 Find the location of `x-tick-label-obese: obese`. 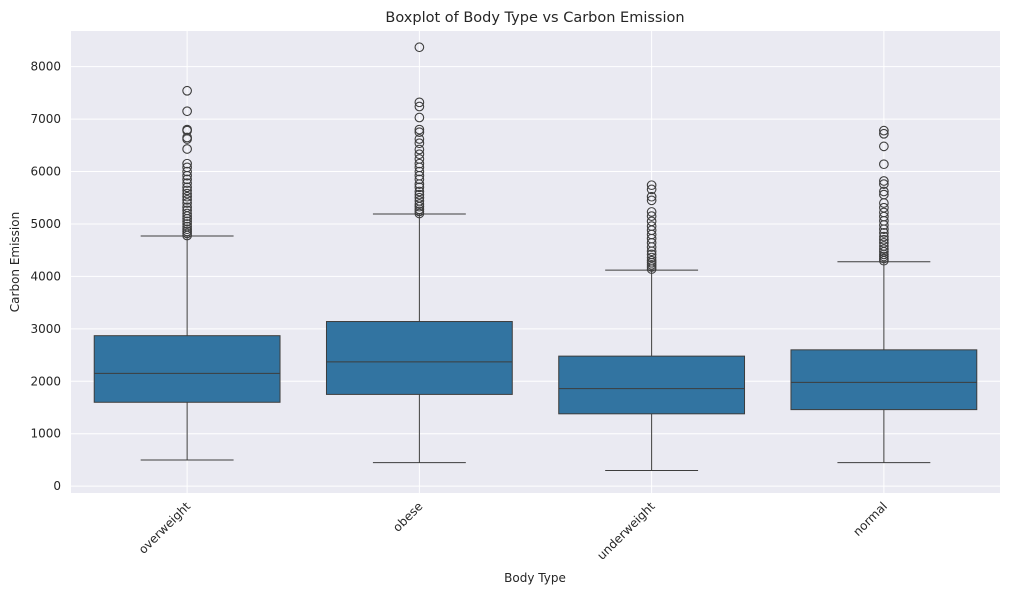

x-tick-label-obese: obese is located at coordinates (407, 516).